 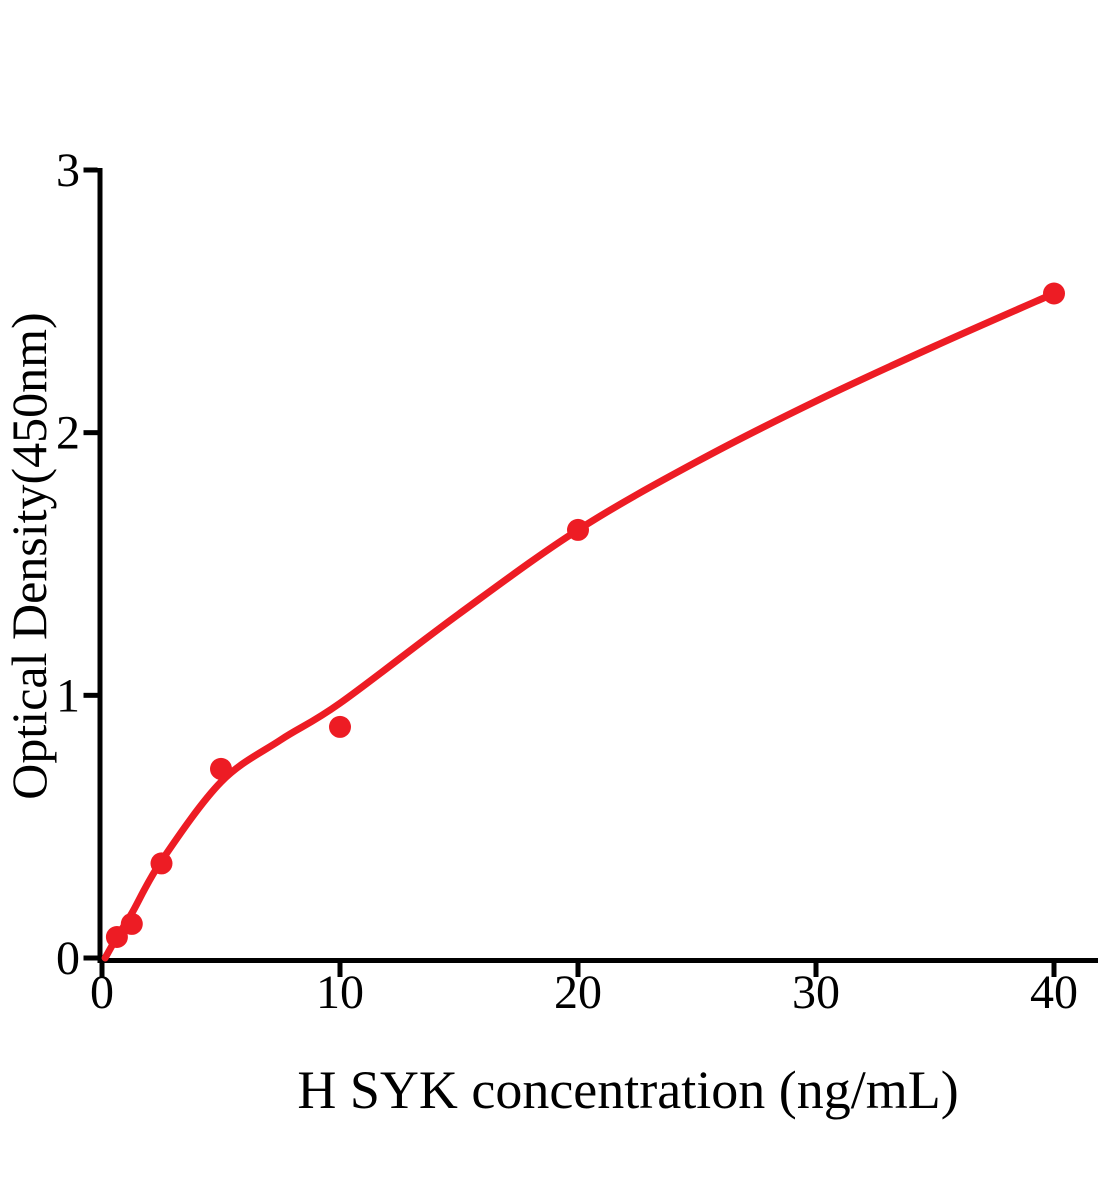 I want to click on y-tick-label: 0, so click(x=68, y=958).